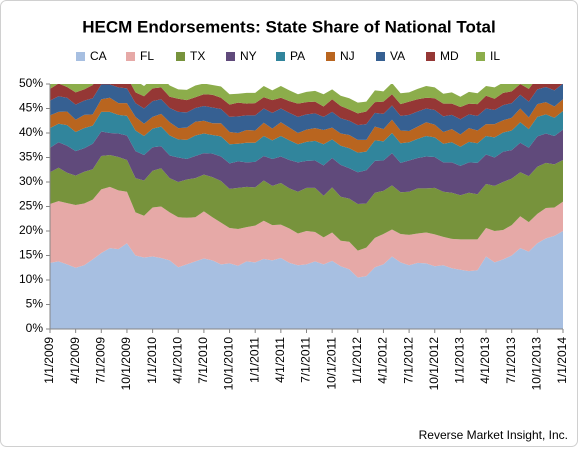 Image resolution: width=578 pixels, height=452 pixels. I want to click on legend-label: FL, so click(147, 56).